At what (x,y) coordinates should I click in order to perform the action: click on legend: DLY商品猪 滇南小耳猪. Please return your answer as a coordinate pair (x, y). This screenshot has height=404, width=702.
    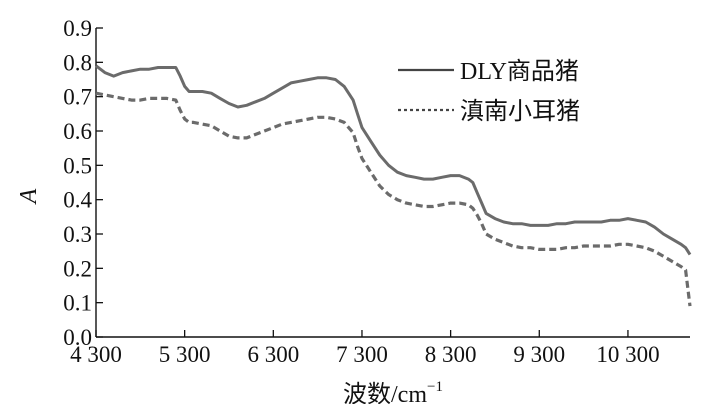
    Looking at the image, I should click on (489, 91).